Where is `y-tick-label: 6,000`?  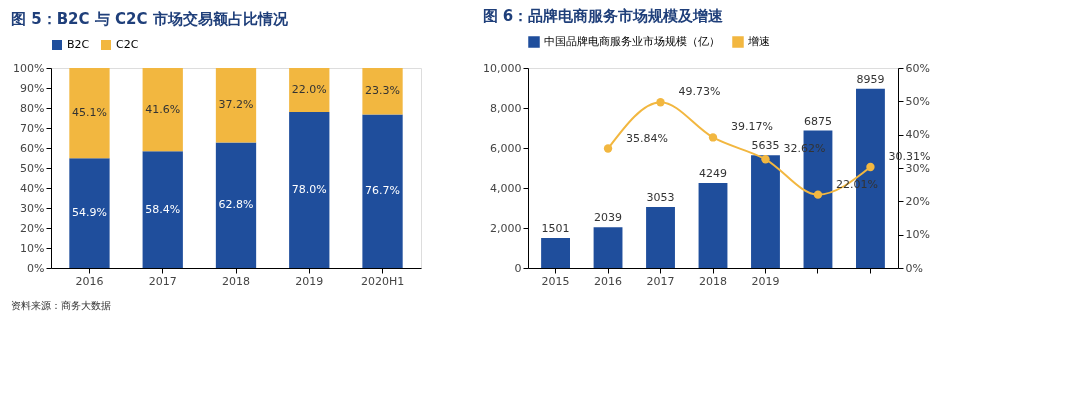 y-tick-label: 6,000 is located at coordinates (506, 148).